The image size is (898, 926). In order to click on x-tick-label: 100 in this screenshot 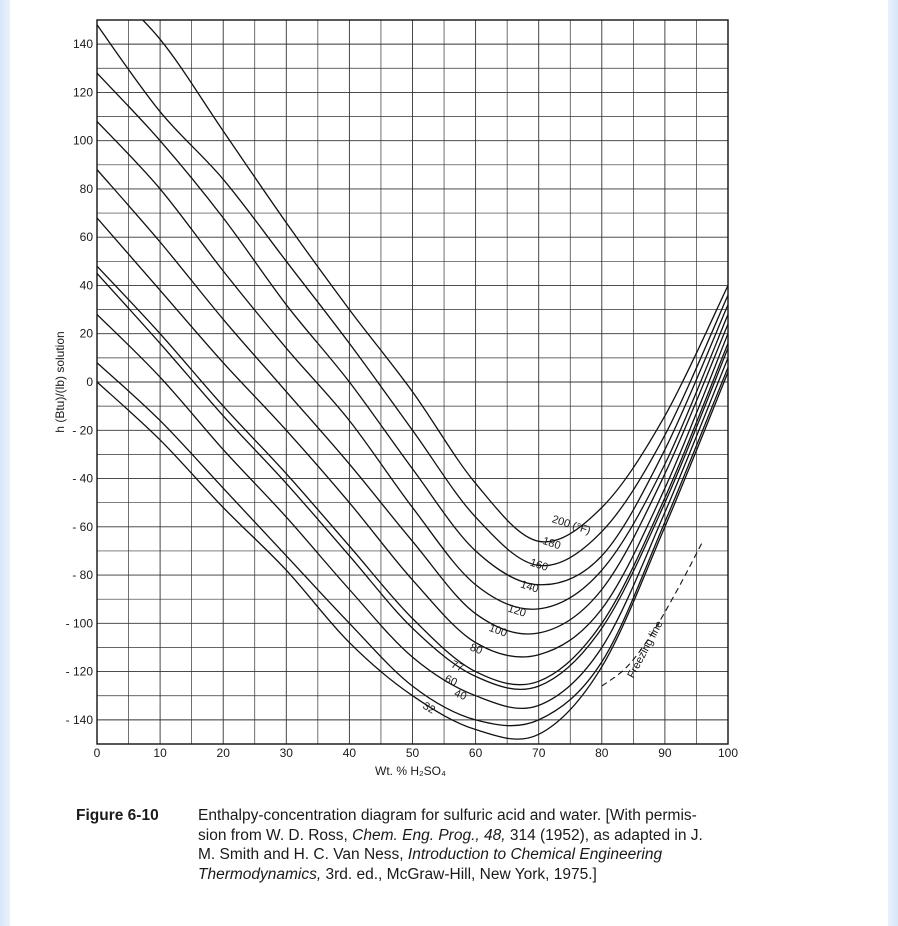, I will do `click(728, 753)`.